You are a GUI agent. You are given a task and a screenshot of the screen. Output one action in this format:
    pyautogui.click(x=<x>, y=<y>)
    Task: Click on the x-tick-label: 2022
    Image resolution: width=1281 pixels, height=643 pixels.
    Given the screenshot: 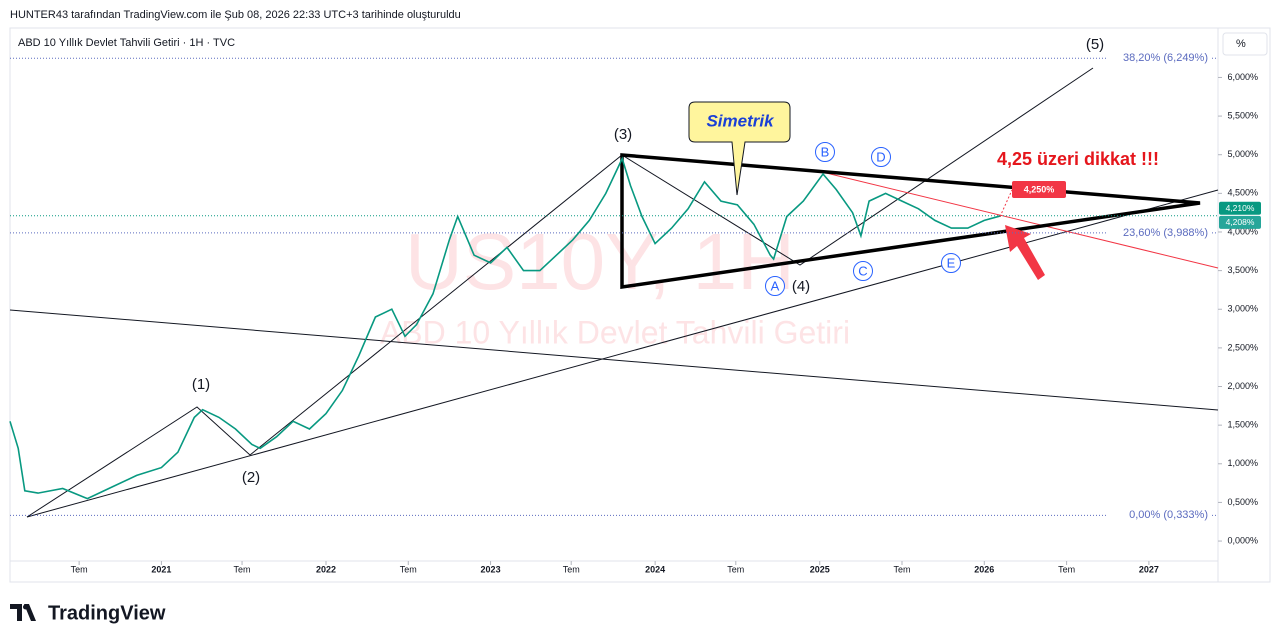 What is the action you would take?
    pyautogui.click(x=326, y=569)
    